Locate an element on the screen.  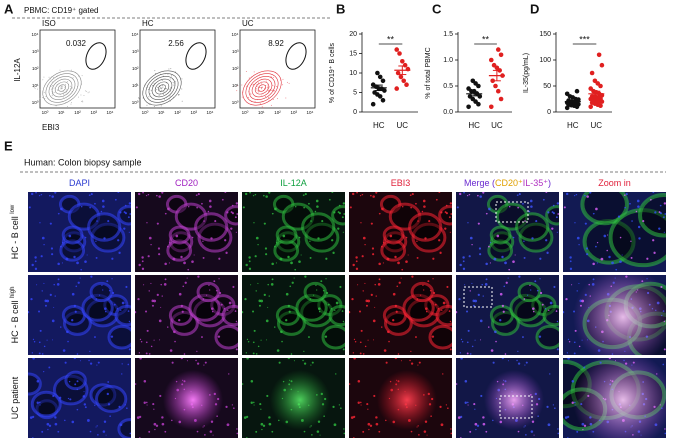
flow-x-tick: 10⁴ is located at coordinates (110, 112).